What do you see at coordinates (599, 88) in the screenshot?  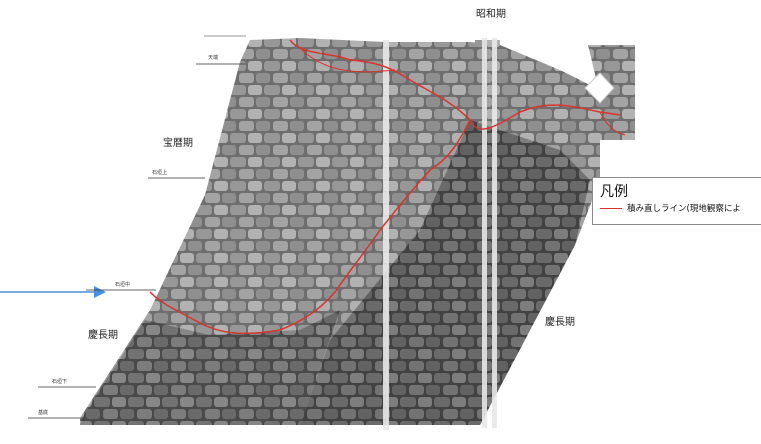 I see `upper-right-arrow-mark` at bounding box center [599, 88].